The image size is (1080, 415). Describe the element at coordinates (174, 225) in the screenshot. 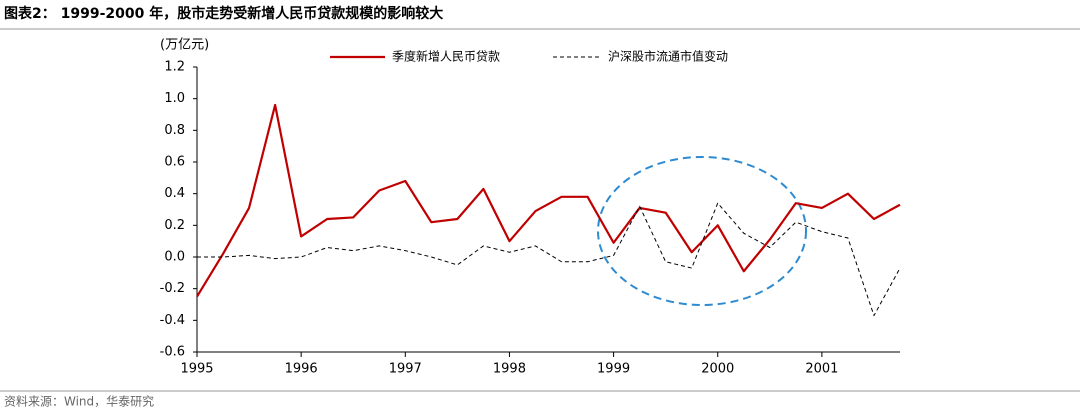

I see `y-tick-label: 0.2` at that location.